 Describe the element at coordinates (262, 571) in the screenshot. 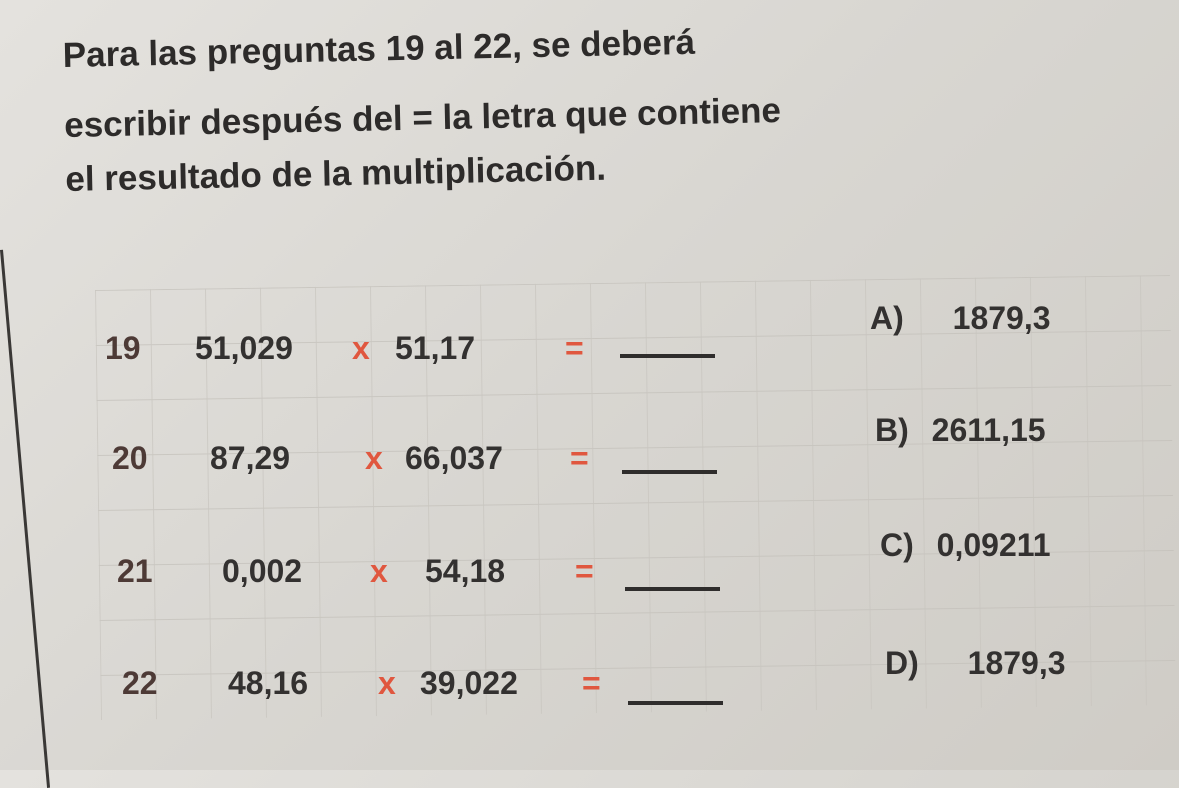

I see `operand-a: 0,002` at that location.